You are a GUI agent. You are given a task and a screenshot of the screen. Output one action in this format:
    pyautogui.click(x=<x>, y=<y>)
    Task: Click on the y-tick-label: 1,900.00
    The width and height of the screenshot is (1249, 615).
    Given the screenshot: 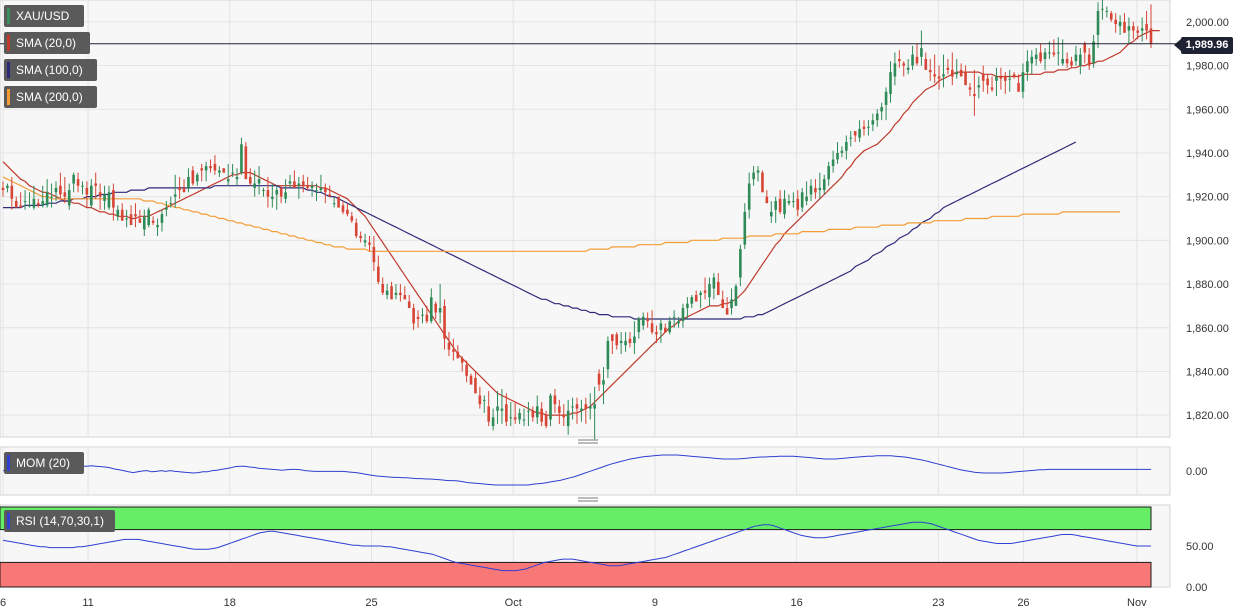 What is the action you would take?
    pyautogui.click(x=1207, y=241)
    